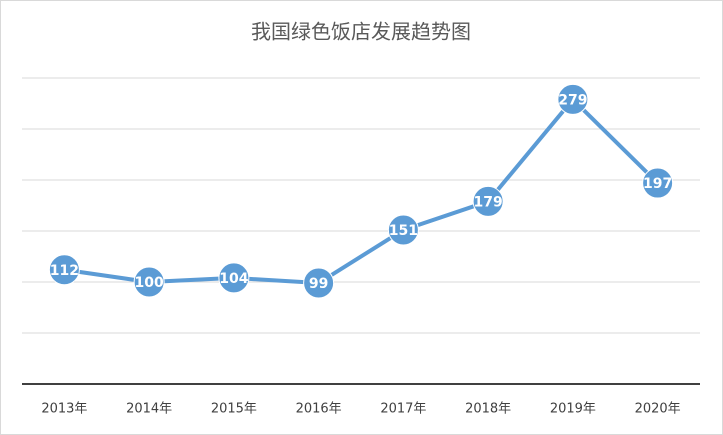 This screenshot has height=435, width=723. I want to click on data-label: 279, so click(572, 100).